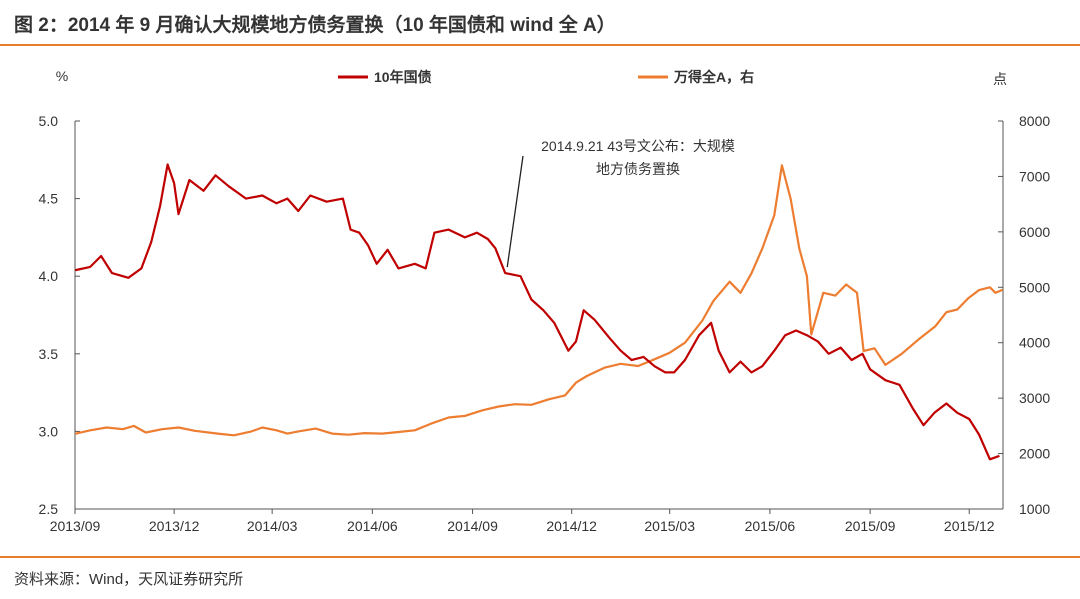 This screenshot has height=599, width=1080. Describe the element at coordinates (1034, 343) in the screenshot. I see `right-tick-label: 4000` at that location.